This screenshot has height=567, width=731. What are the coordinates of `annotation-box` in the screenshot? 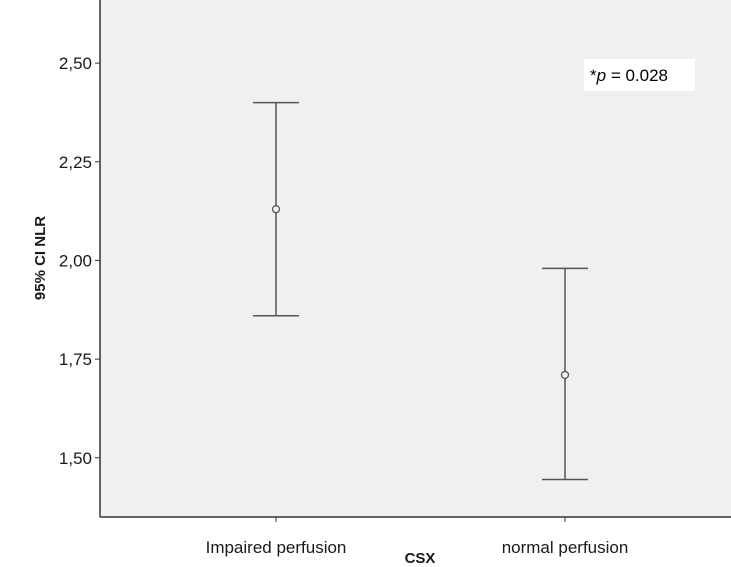 It's located at (639, 75).